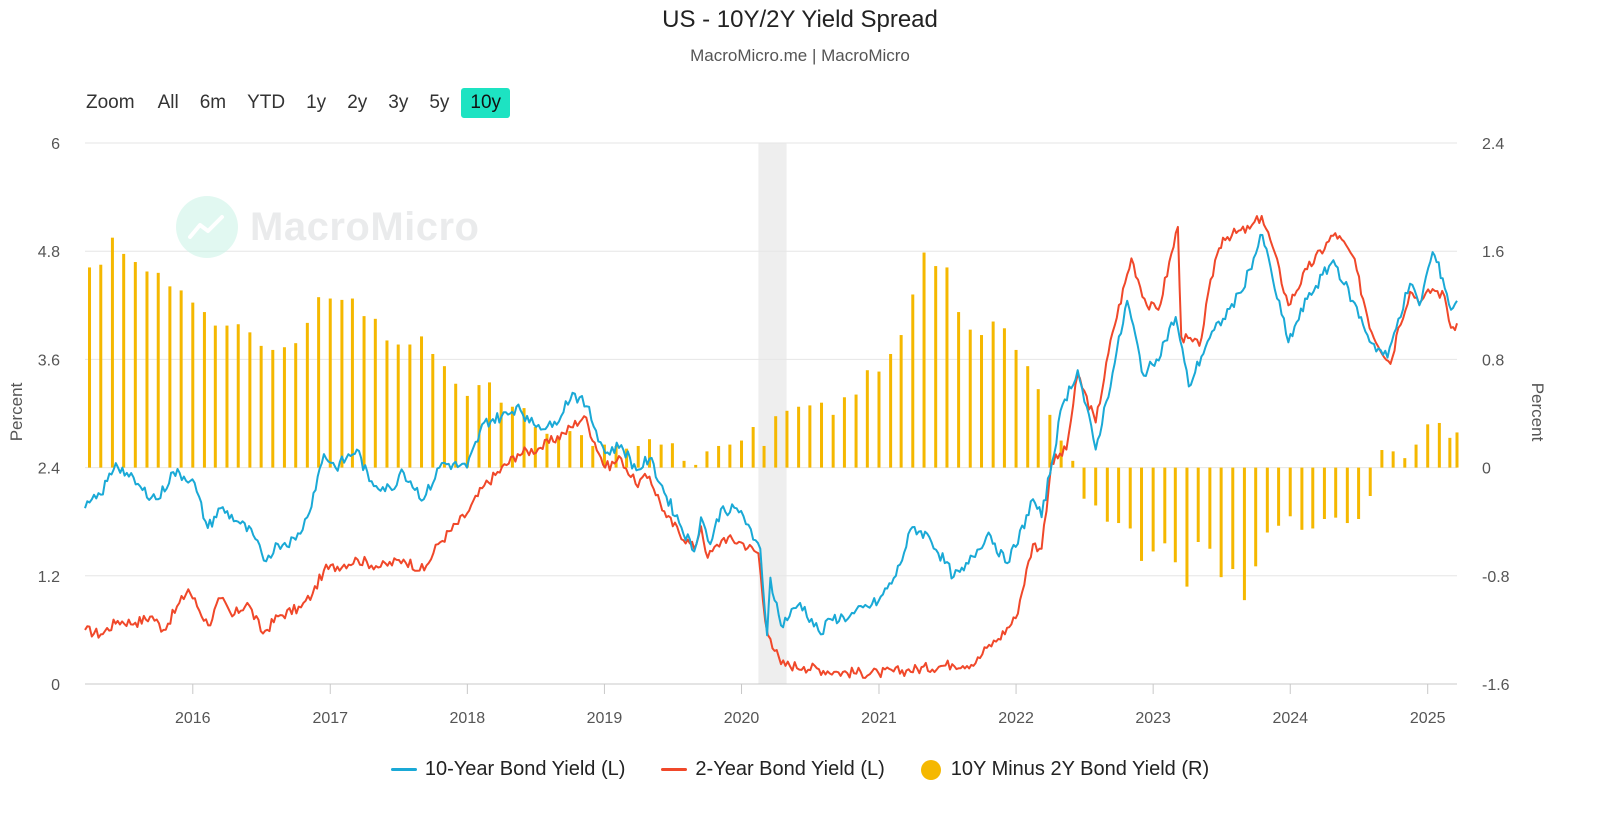 Image resolution: width=1600 pixels, height=832 pixels. What do you see at coordinates (110, 102) in the screenshot?
I see `zoom-label: Zoom` at bounding box center [110, 102].